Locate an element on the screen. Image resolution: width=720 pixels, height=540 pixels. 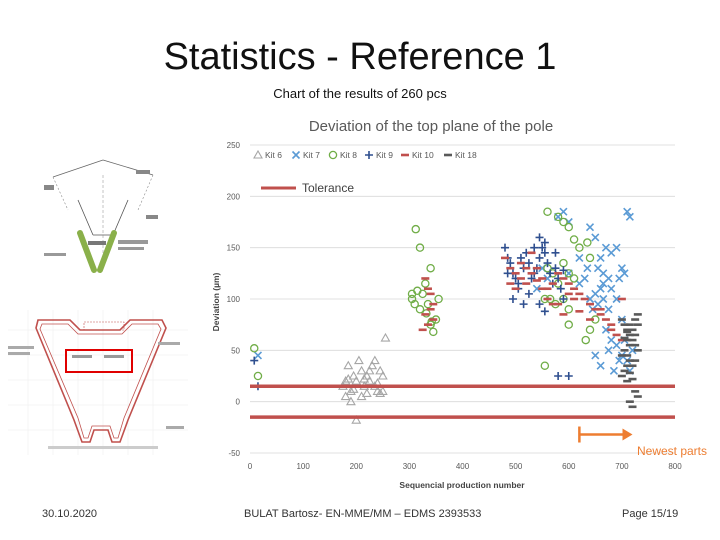
y-tick-label: -50 is located at coordinates (234, 453).